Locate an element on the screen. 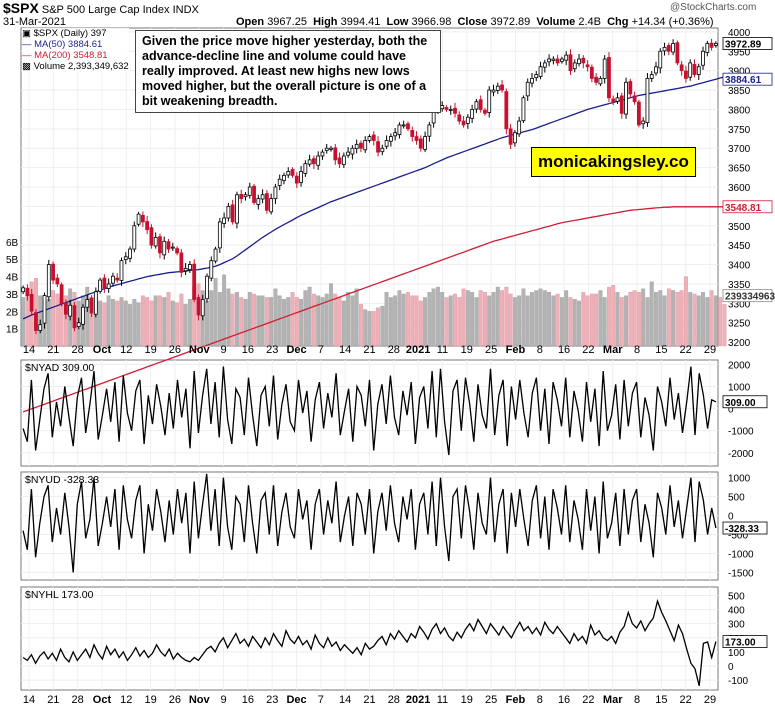  x-tick-label: Oct is located at coordinates (102, 350).